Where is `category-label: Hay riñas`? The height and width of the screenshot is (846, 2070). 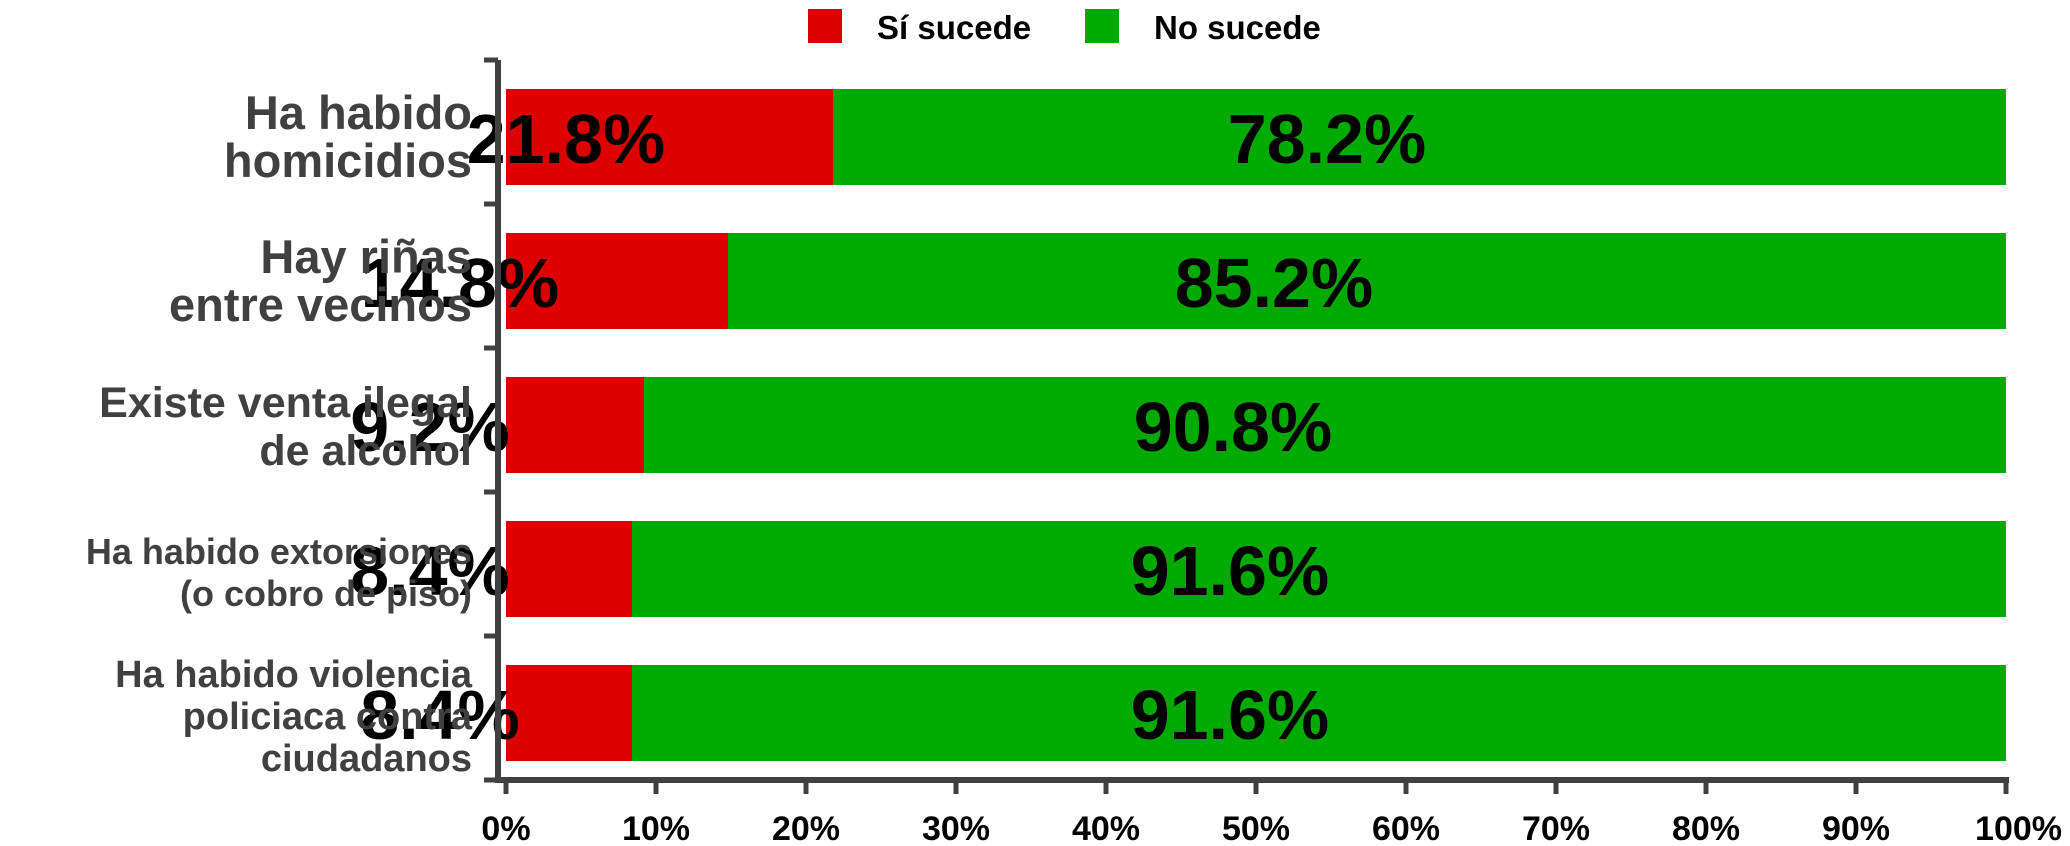 category-label: Hay riñas is located at coordinates (366, 256).